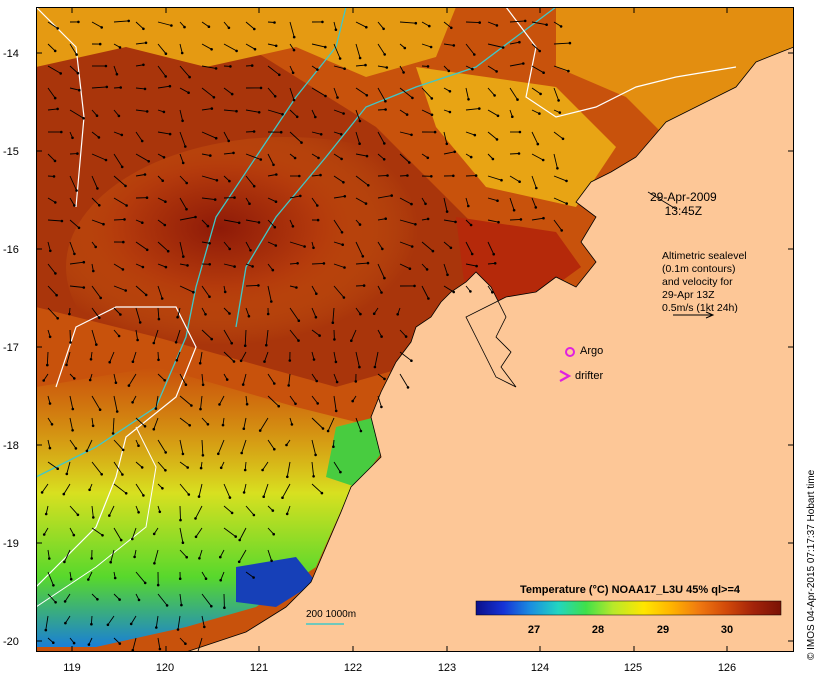 The width and height of the screenshot is (820, 680). What do you see at coordinates (633, 668) in the screenshot?
I see `x-tick-label: 125` at bounding box center [633, 668].